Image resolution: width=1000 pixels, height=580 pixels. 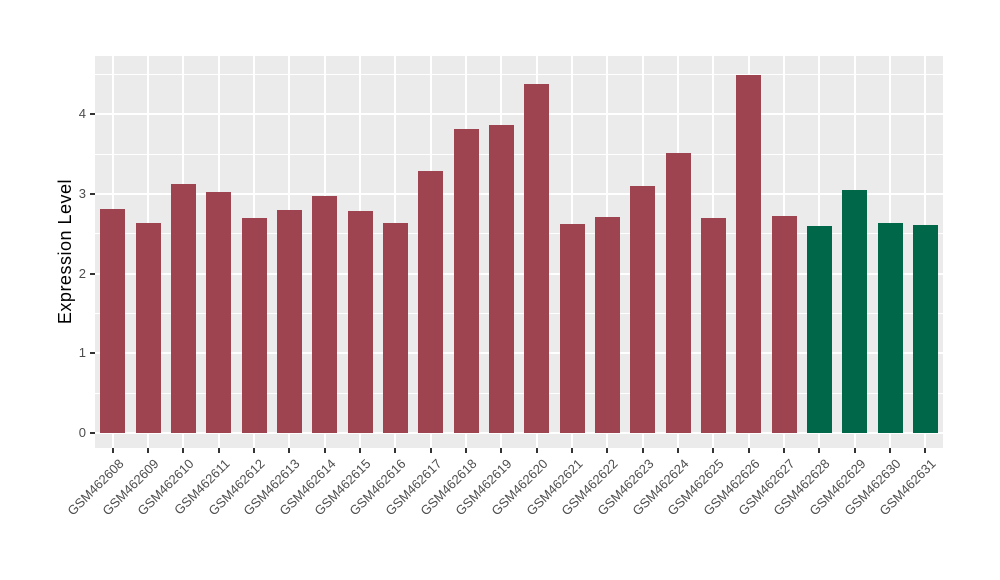 I want to click on bar-GSM462622, so click(x=607, y=325).